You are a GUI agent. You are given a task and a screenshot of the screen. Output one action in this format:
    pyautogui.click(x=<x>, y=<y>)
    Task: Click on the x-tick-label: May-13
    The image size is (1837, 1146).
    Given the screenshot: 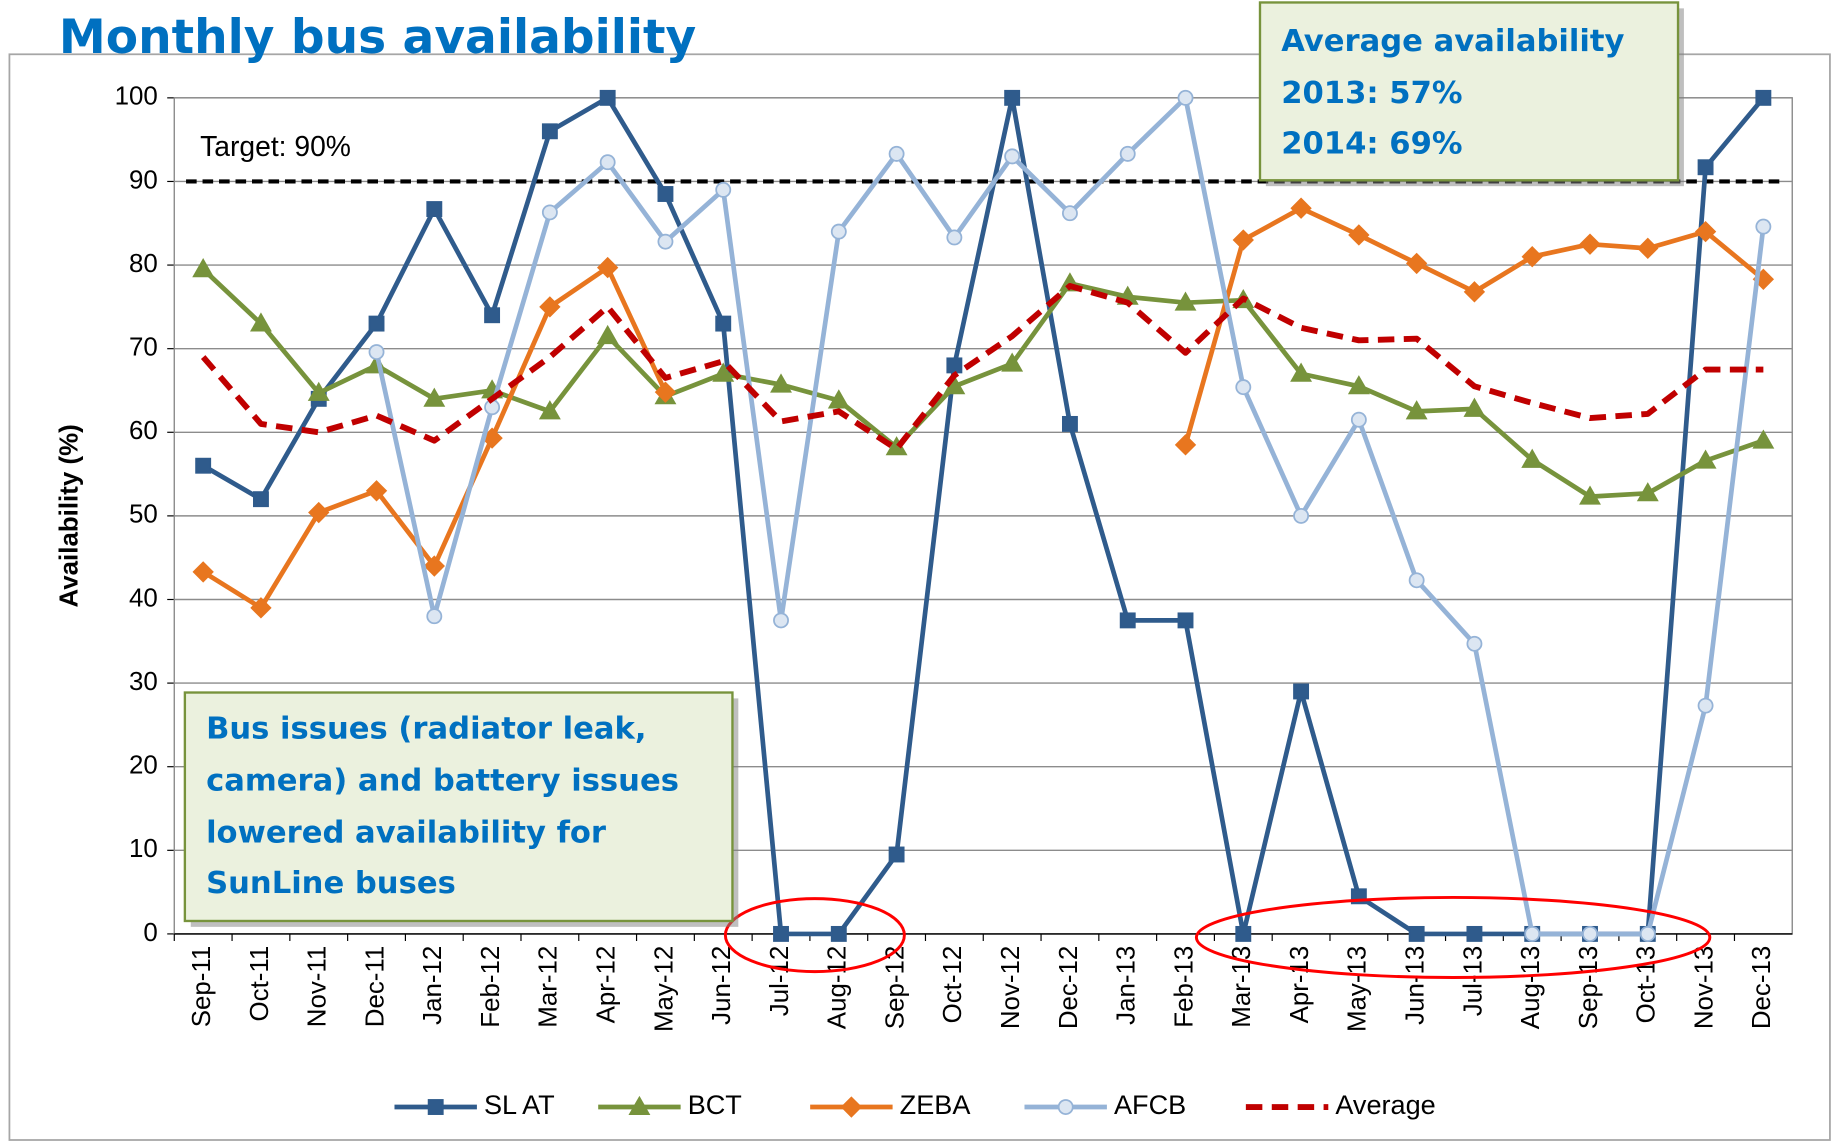 What is the action you would take?
    pyautogui.click(x=1358, y=989)
    